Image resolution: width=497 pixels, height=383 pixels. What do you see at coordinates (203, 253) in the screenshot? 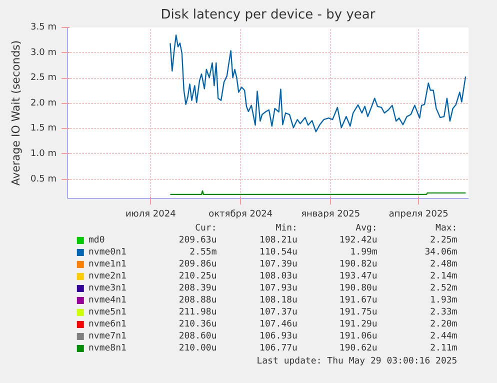
I see `text: 2.55m` at bounding box center [203, 253].